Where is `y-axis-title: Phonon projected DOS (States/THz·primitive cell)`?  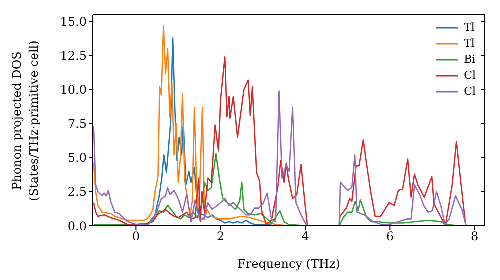
y-axis-title: Phonon projected DOS (States/THz·primitive cell) is located at coordinates (25, 121).